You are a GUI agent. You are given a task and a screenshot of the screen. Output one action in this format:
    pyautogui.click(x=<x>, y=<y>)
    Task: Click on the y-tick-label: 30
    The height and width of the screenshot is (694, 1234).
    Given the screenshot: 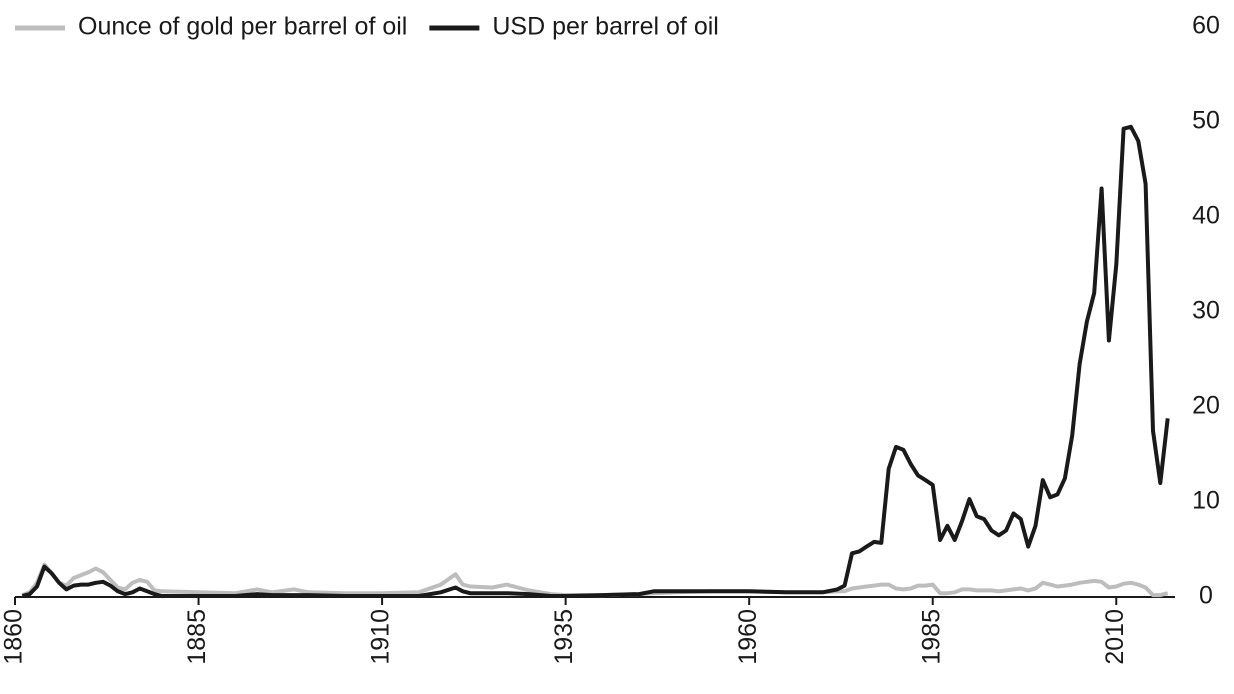 What is the action you would take?
    pyautogui.click(x=1206, y=311)
    